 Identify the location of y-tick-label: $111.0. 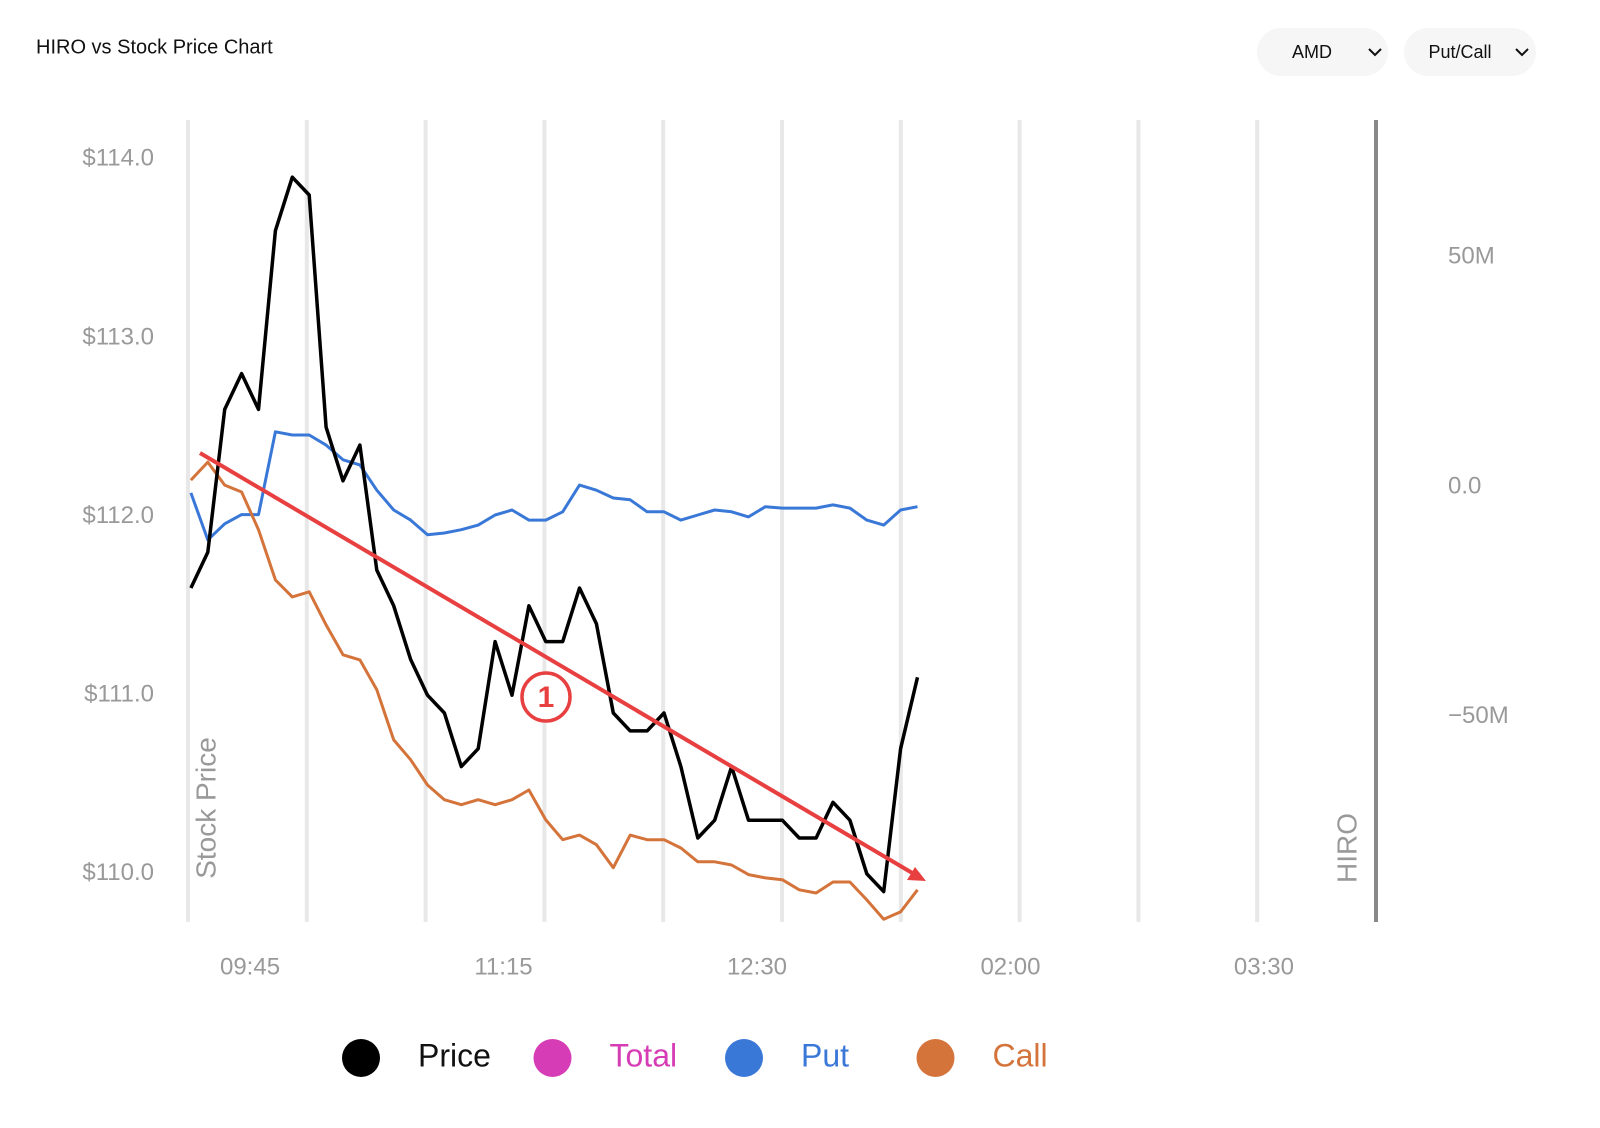
(119, 693).